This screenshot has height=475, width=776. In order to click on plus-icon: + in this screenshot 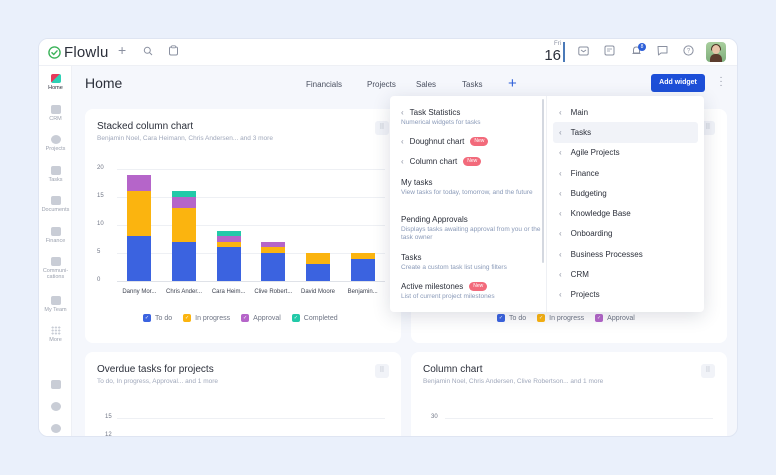, I will do `click(122, 50)`.